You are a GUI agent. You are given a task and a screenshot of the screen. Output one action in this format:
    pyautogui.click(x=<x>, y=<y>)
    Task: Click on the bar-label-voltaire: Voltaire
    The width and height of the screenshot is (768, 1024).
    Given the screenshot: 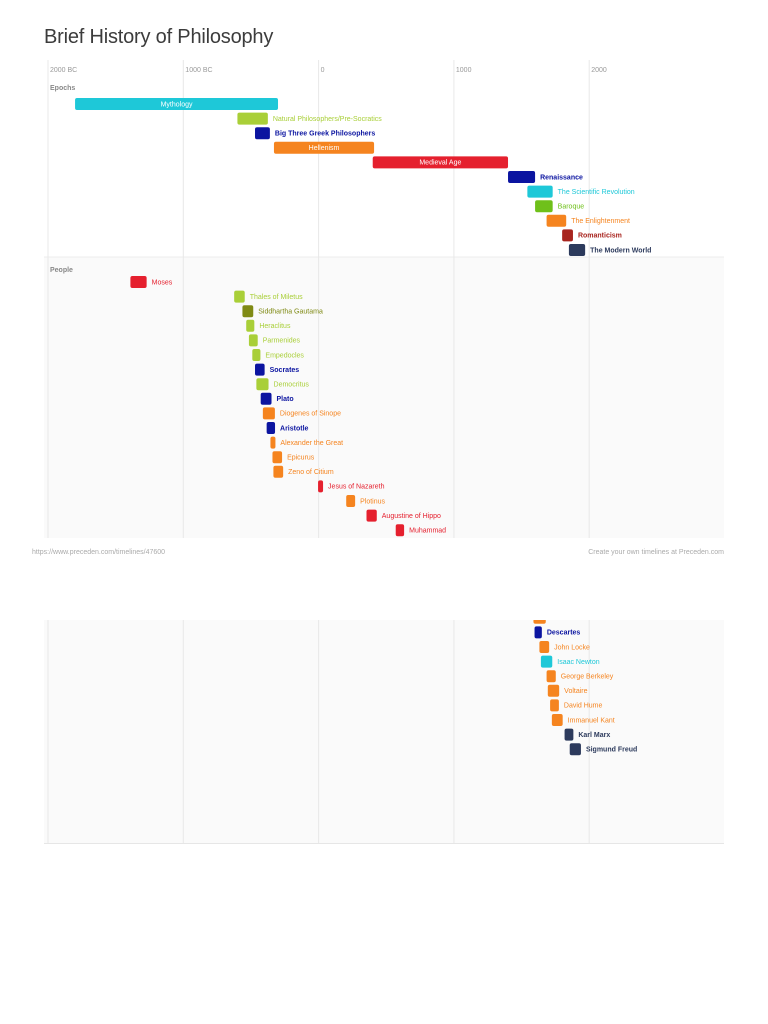 What is the action you would take?
    pyautogui.click(x=575, y=691)
    